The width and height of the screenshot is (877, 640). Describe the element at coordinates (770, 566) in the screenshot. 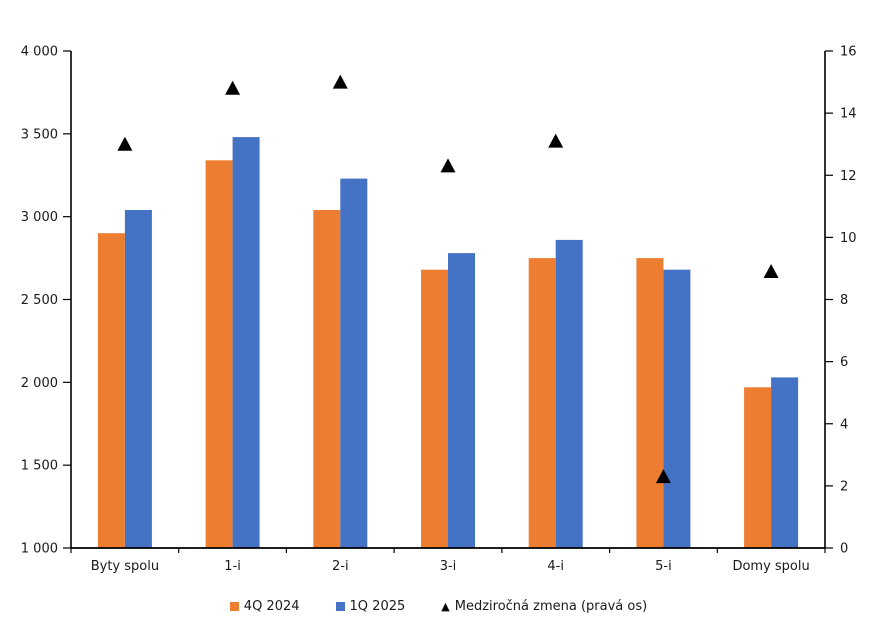

I see `x-axis-category-label: Domy spolu` at that location.